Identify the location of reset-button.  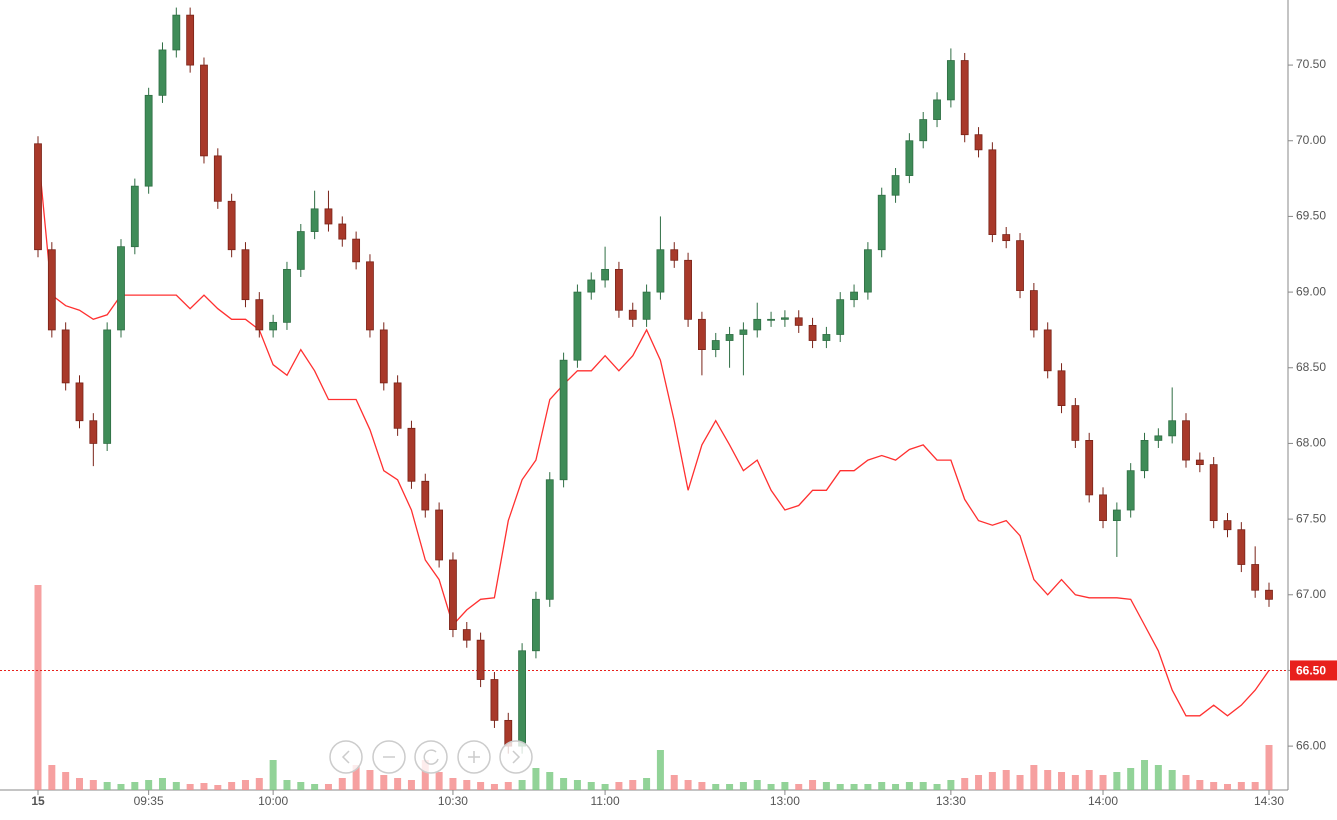
(431, 757).